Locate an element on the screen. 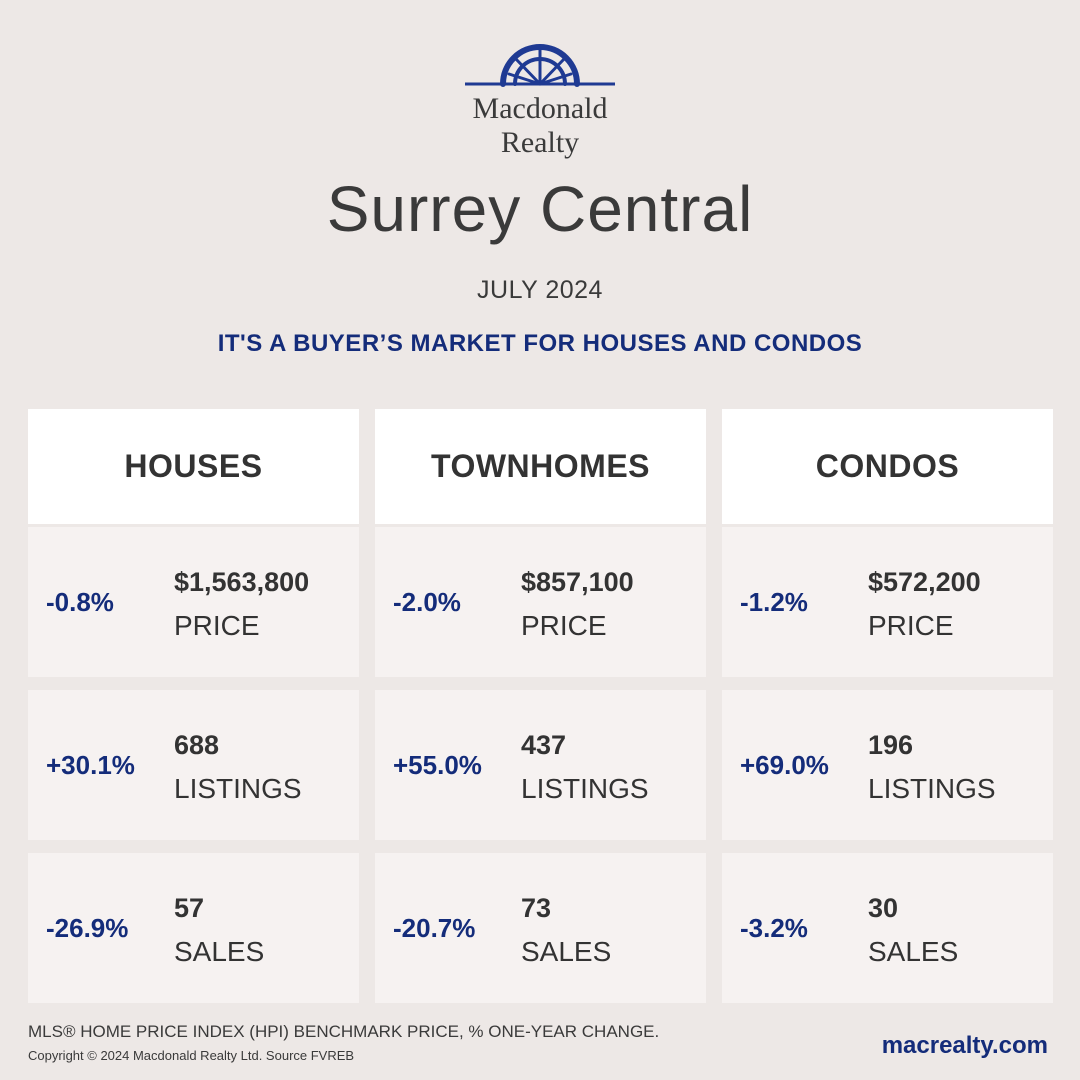 The width and height of the screenshot is (1080, 1080). sales-change: -26.9% is located at coordinates (87, 927).